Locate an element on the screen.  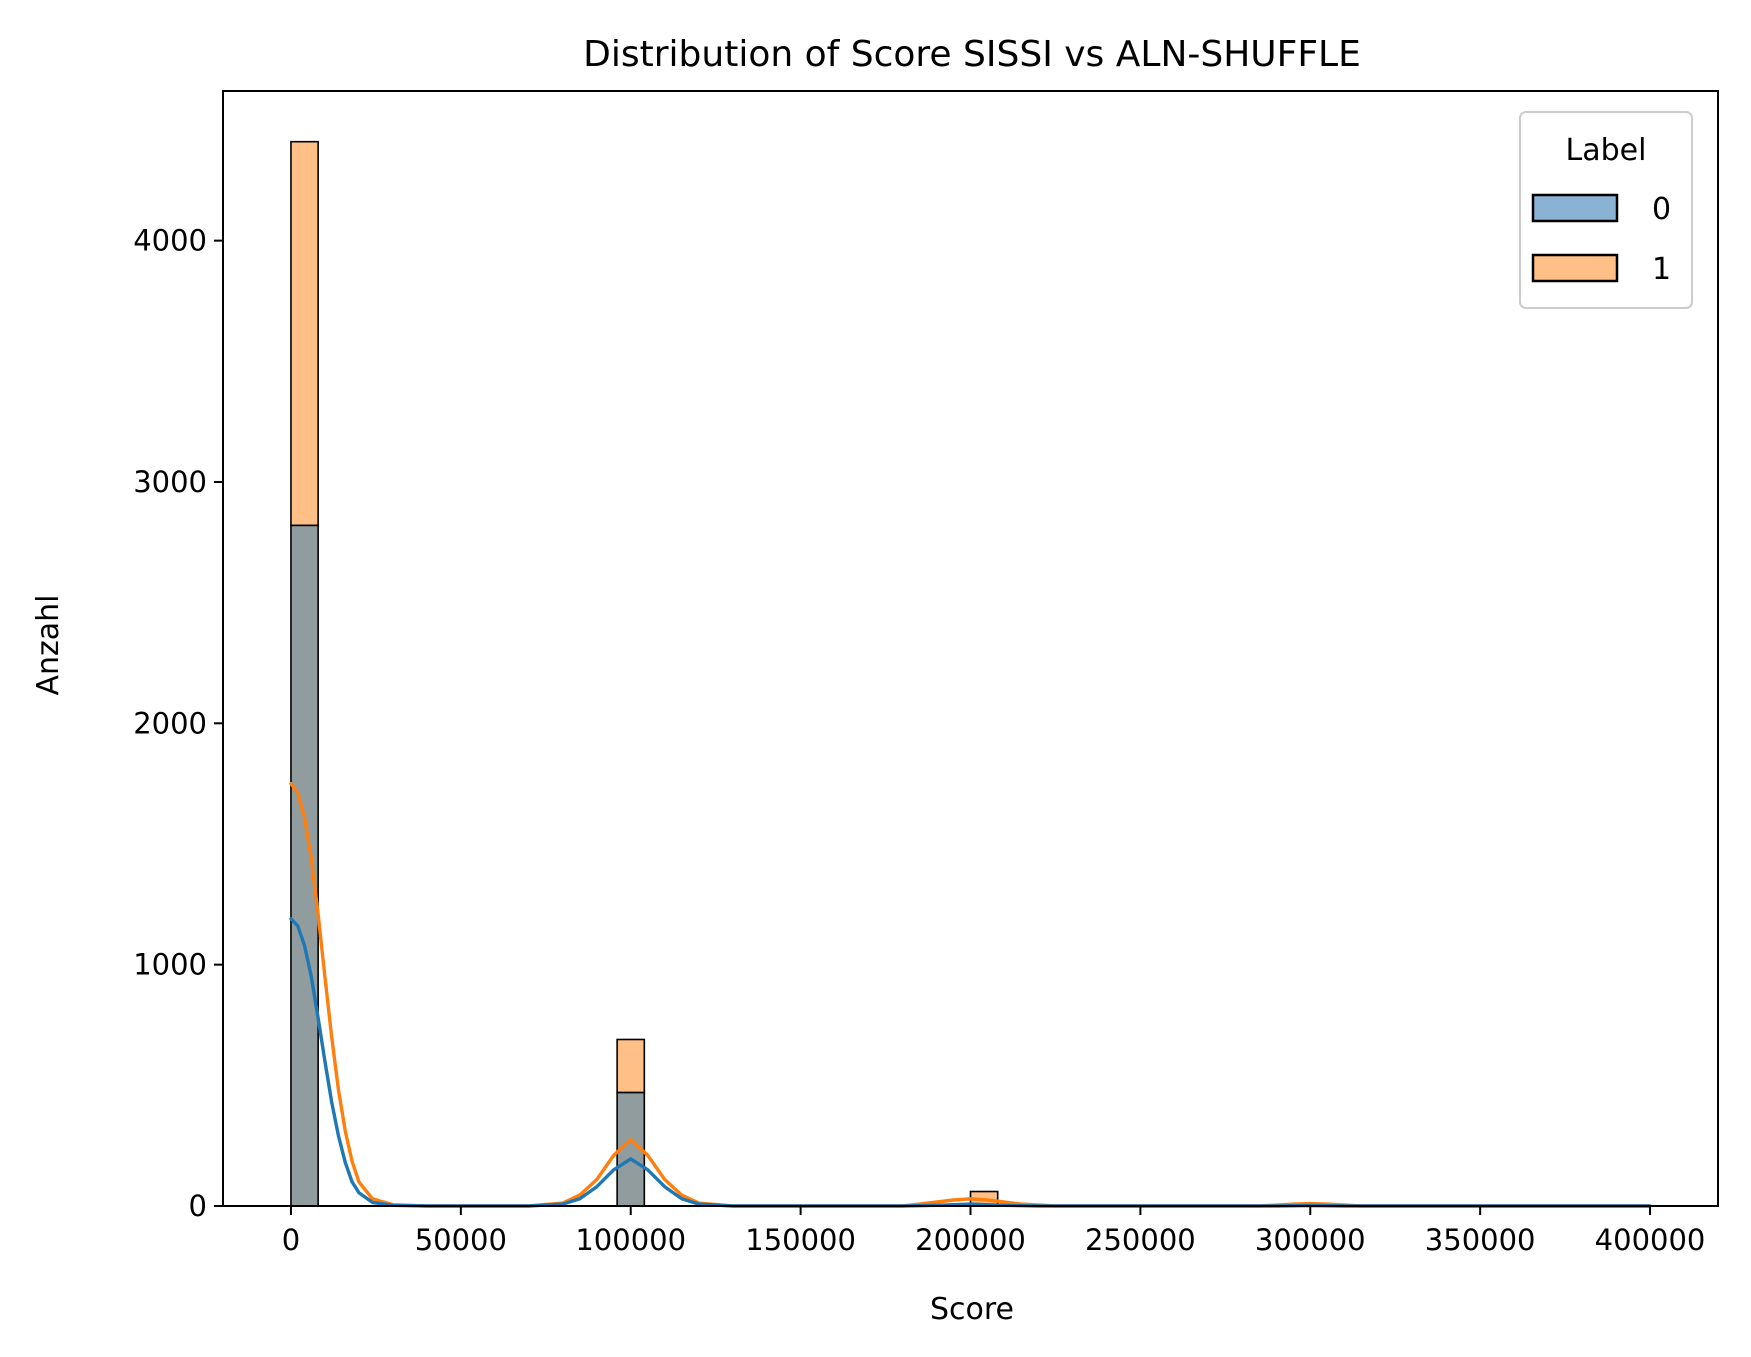
x-tick-label-0: 0 is located at coordinates (291, 1240).